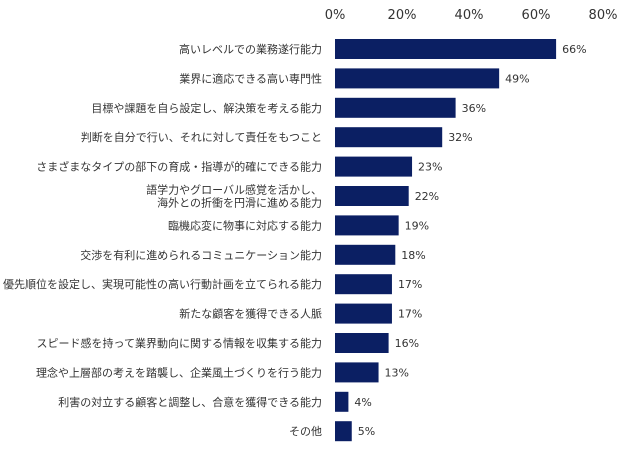 Image resolution: width=632 pixels, height=470 pixels. I want to click on value-label: 22%, so click(427, 196).